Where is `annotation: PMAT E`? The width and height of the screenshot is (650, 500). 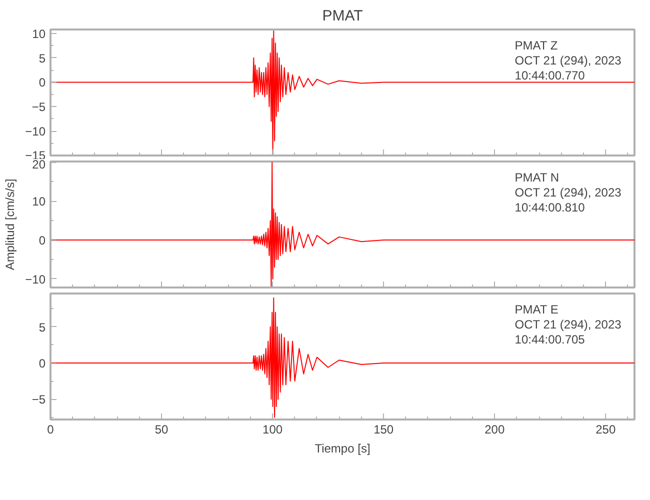
annotation: PMAT E is located at coordinates (536, 309).